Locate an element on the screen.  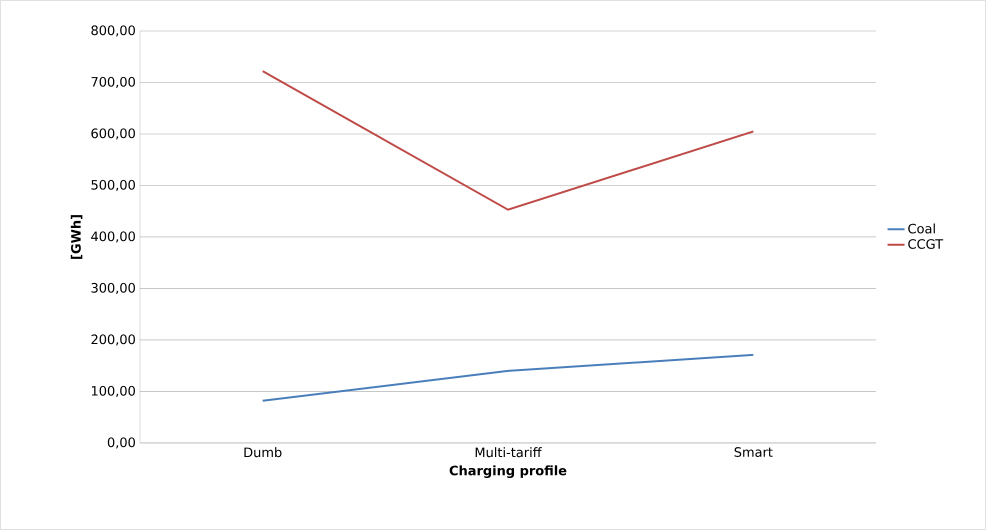
legend-label: Coal is located at coordinates (921, 228).